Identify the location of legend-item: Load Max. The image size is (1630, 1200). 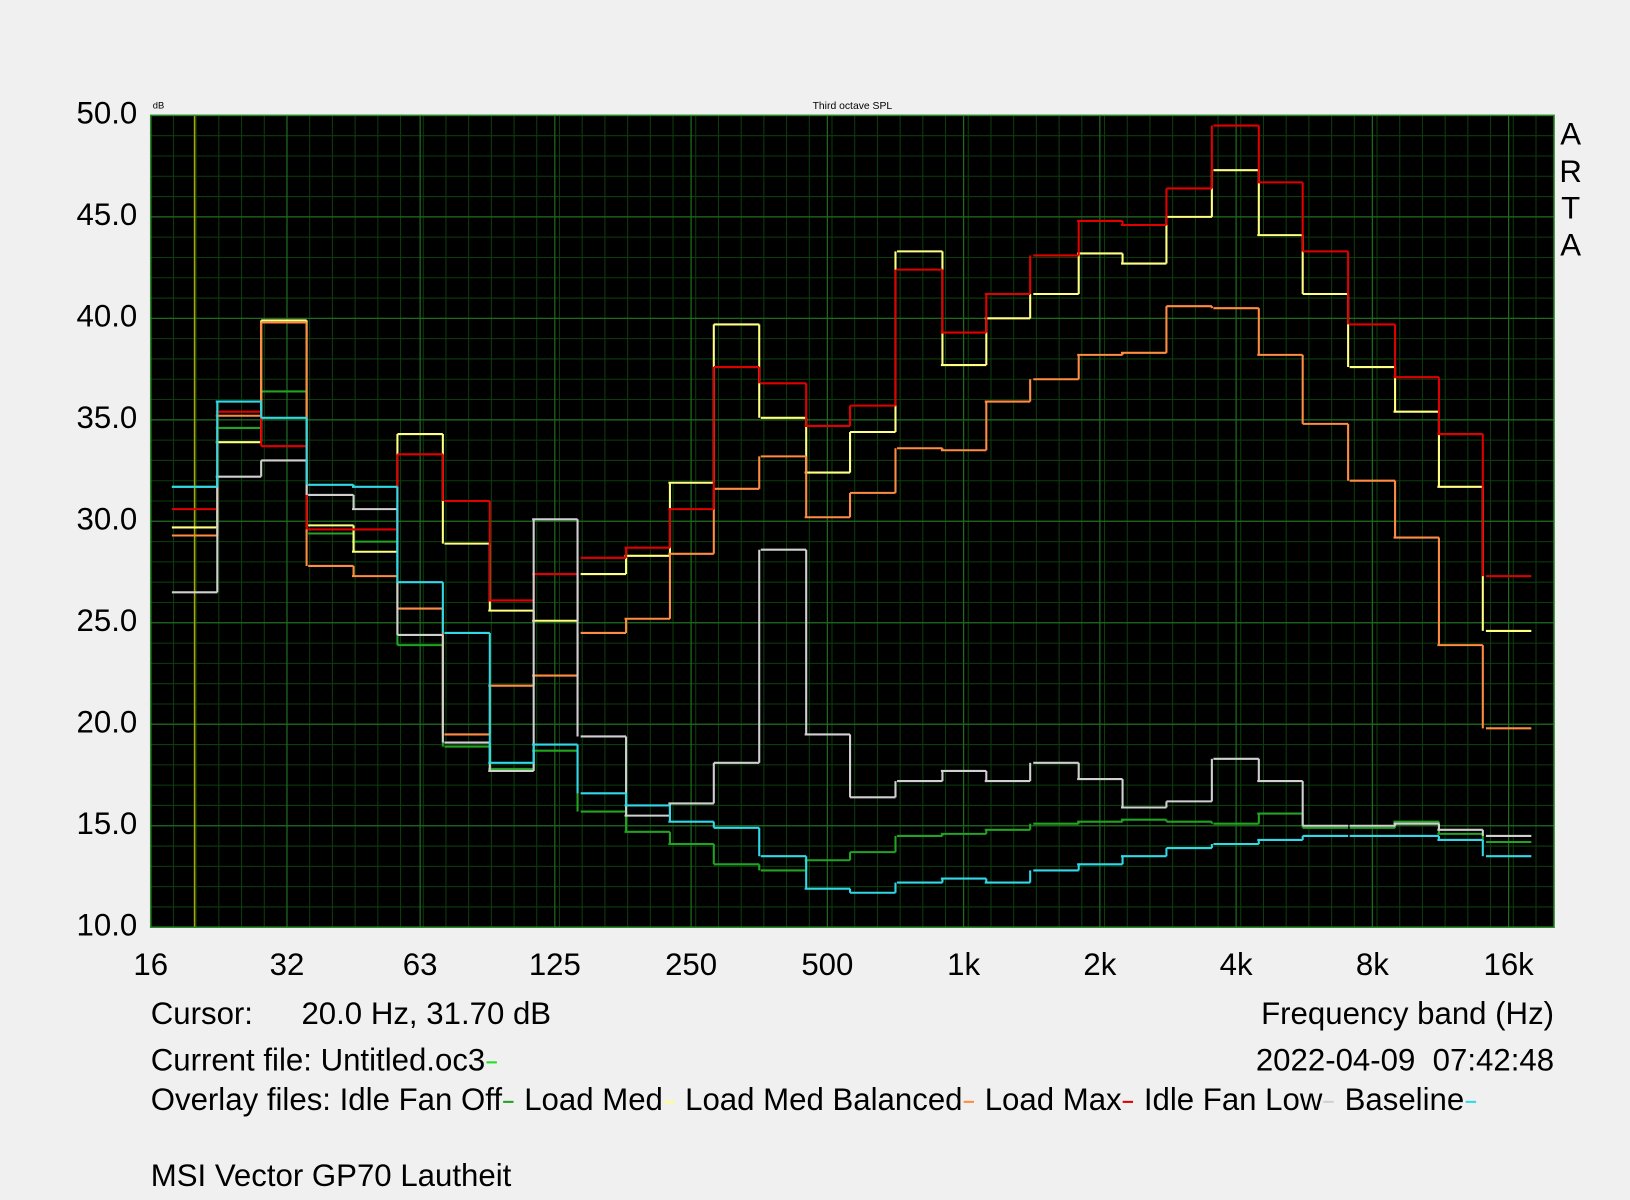
(1060, 1100).